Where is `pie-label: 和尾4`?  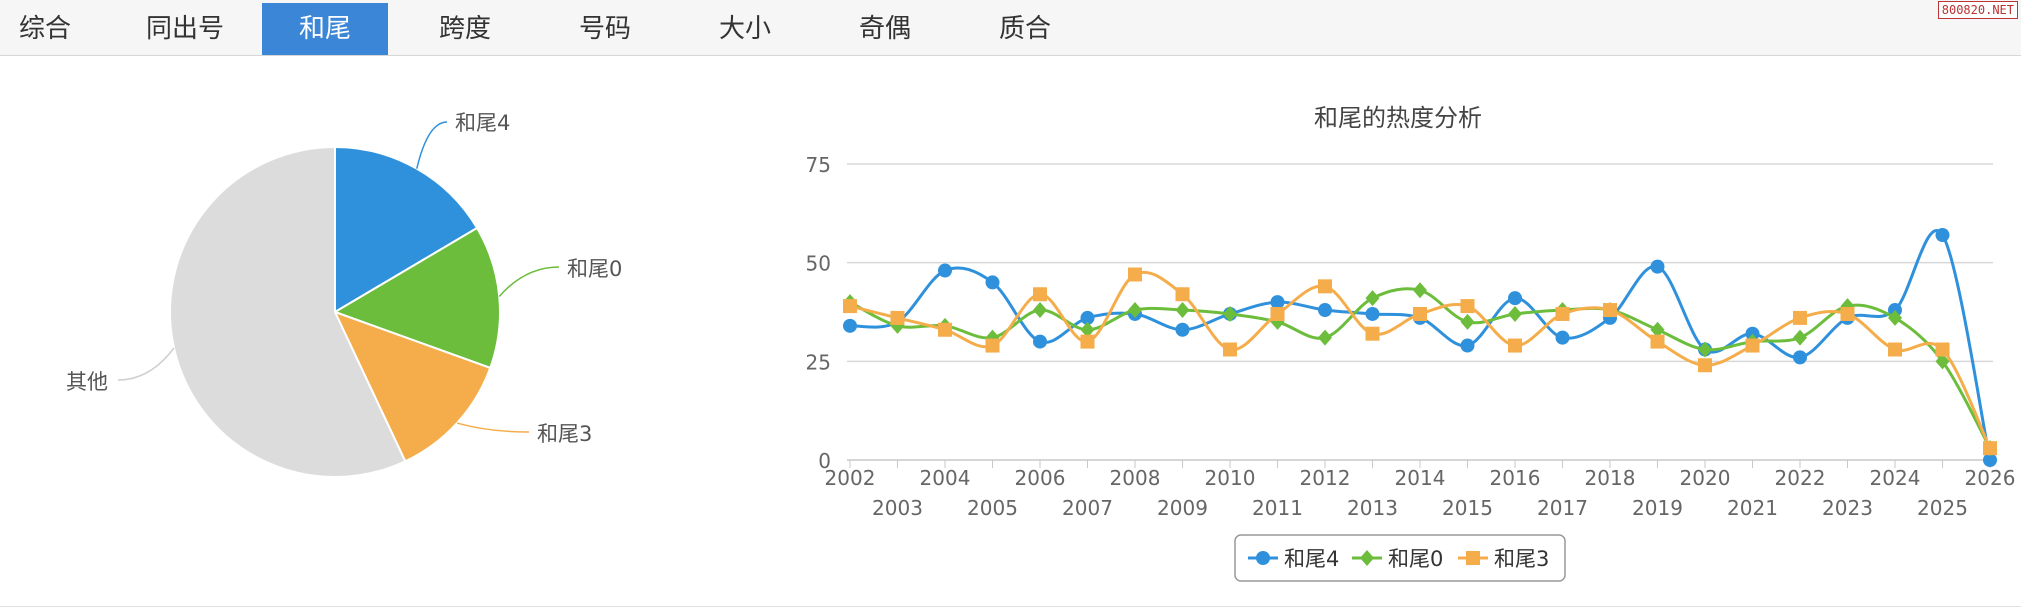
pie-label: 和尾4 is located at coordinates (482, 123).